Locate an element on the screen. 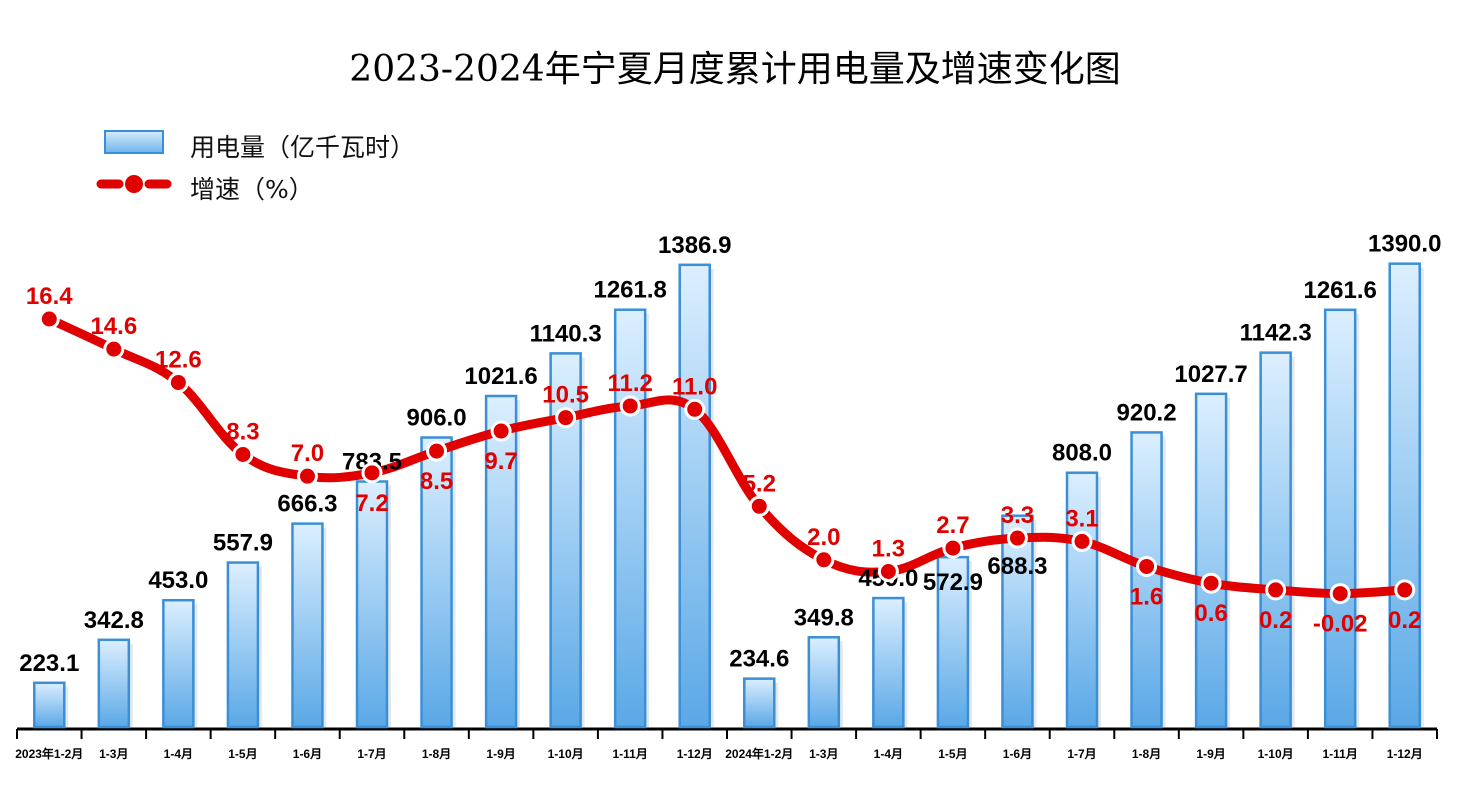  growth-value-label: 3.1 is located at coordinates (1081, 518).